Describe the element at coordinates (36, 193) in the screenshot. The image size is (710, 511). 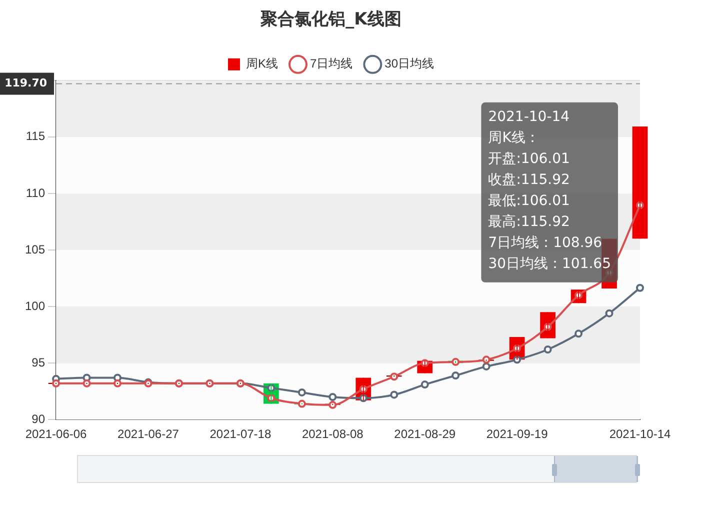
I see `y-tick-label: 110` at that location.